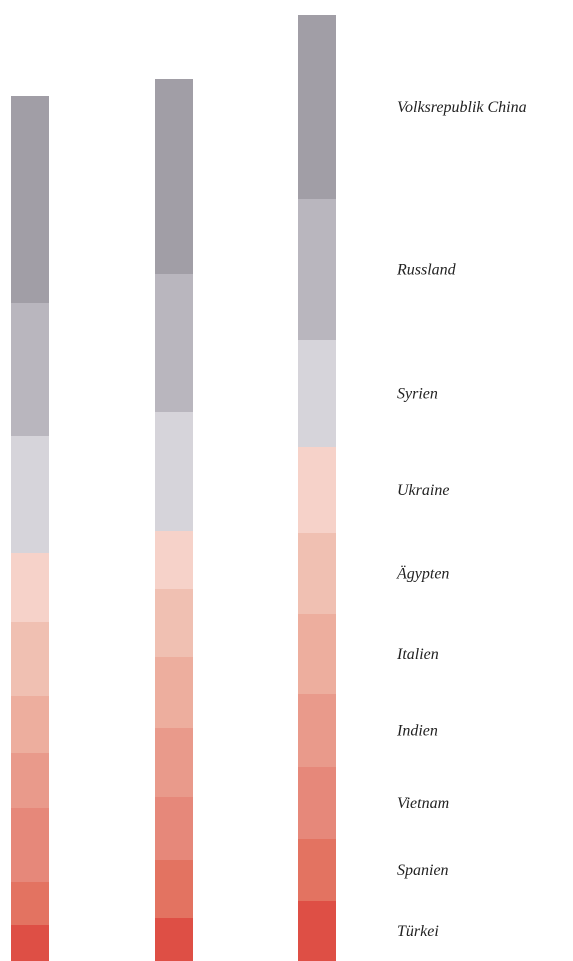 This screenshot has height=961, width=573. What do you see at coordinates (418, 931) in the screenshot?
I see `legend-label: Türkei` at bounding box center [418, 931].